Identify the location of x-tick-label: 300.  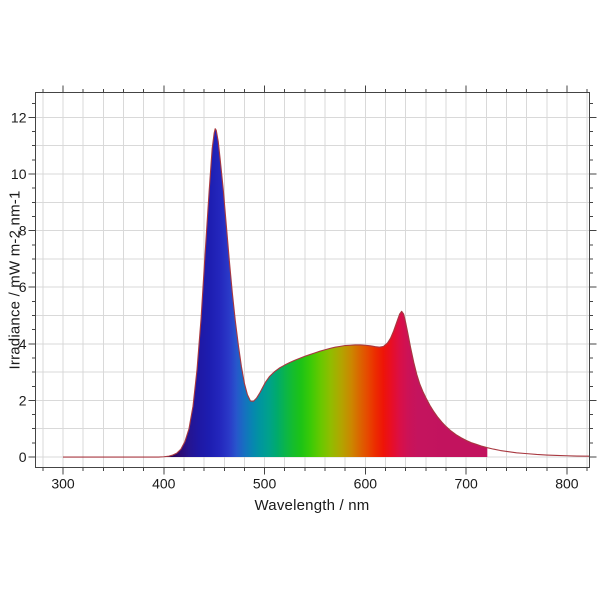
(63, 484).